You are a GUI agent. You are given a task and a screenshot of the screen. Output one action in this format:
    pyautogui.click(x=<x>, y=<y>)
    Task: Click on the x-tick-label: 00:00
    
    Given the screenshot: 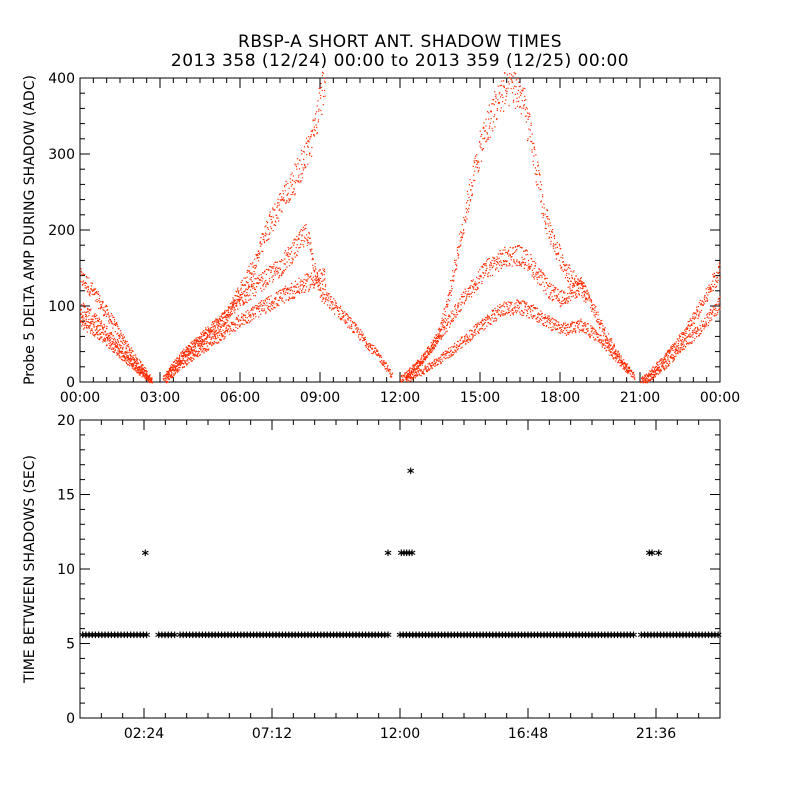 What is the action you would take?
    pyautogui.click(x=80, y=398)
    